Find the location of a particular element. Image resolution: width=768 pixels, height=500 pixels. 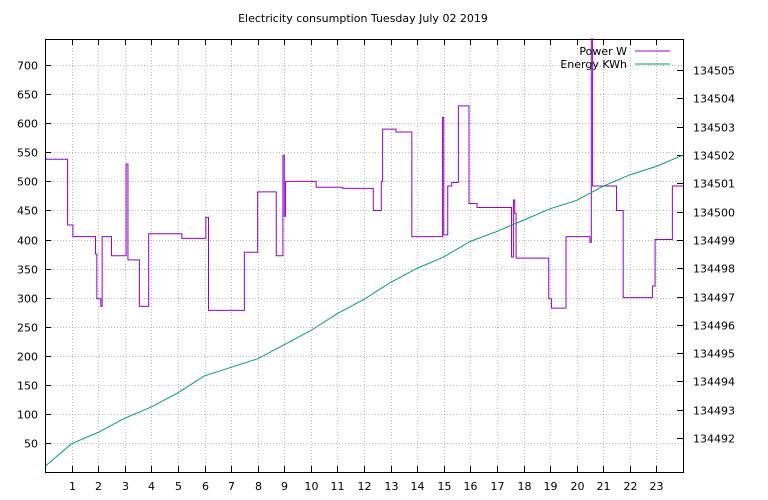

x-tick-label: 1 is located at coordinates (72, 486).